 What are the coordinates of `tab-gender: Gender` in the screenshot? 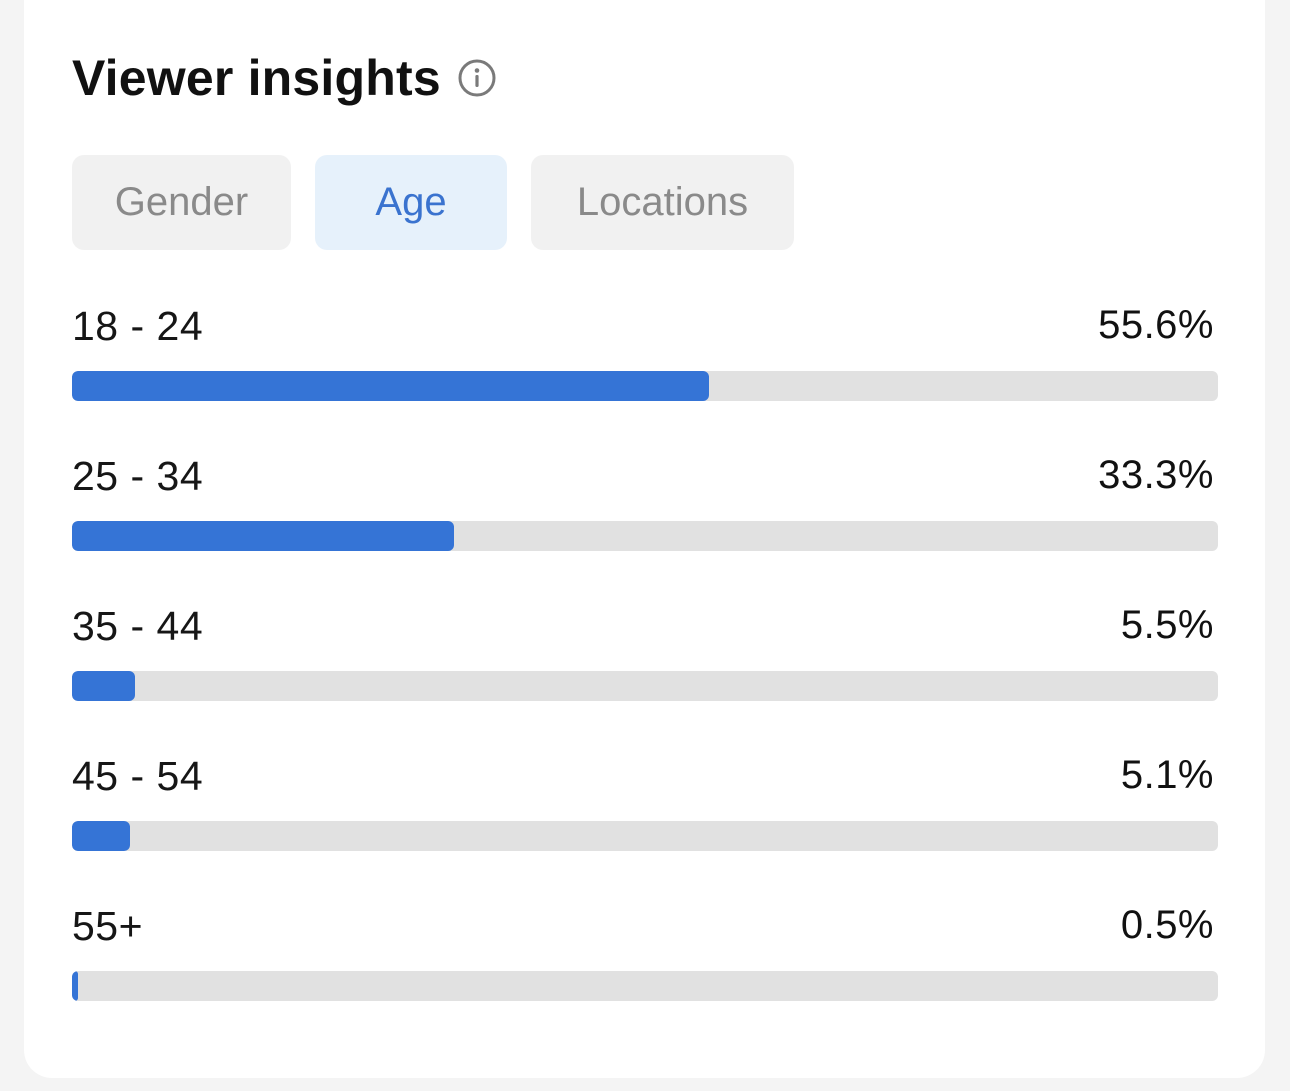 It's located at (181, 202).